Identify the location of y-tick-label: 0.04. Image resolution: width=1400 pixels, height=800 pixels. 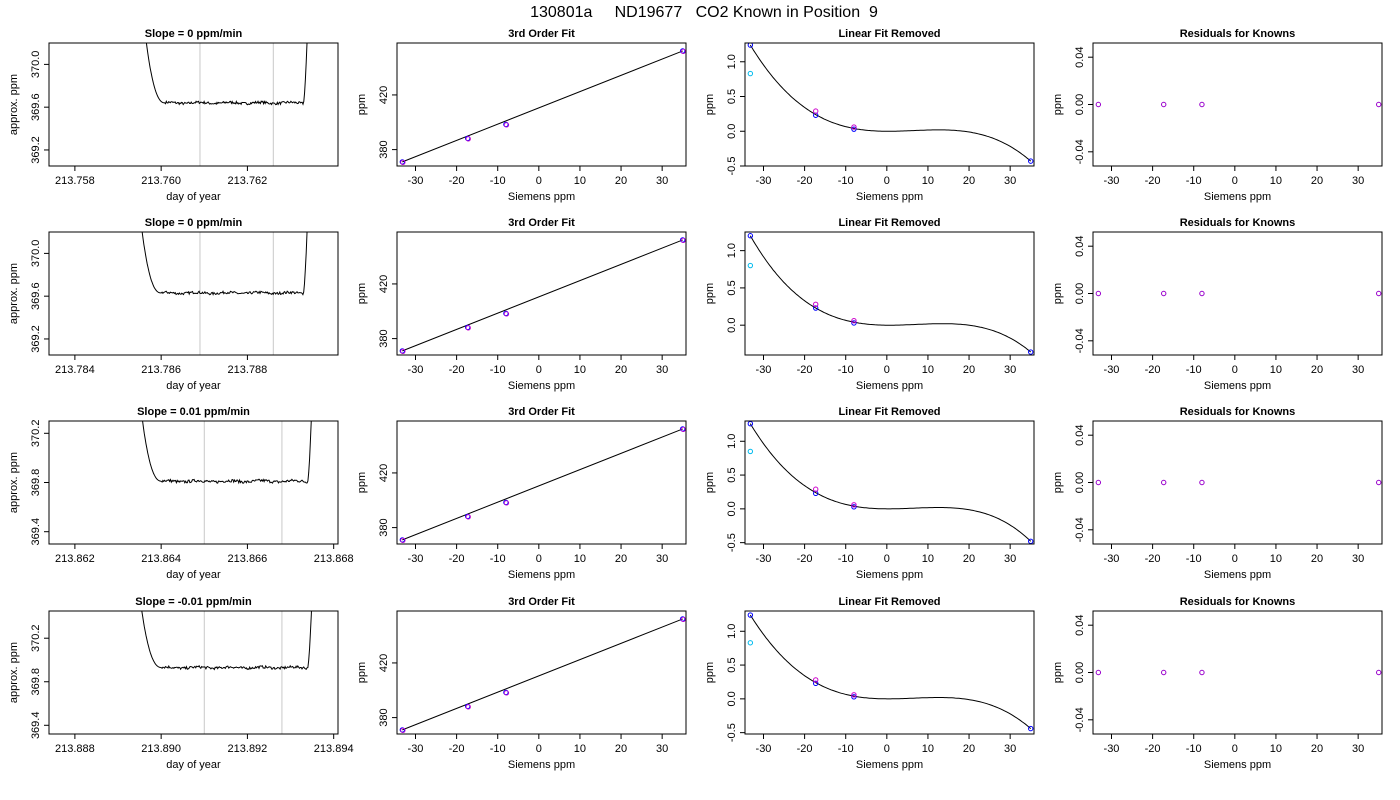
(1080, 56).